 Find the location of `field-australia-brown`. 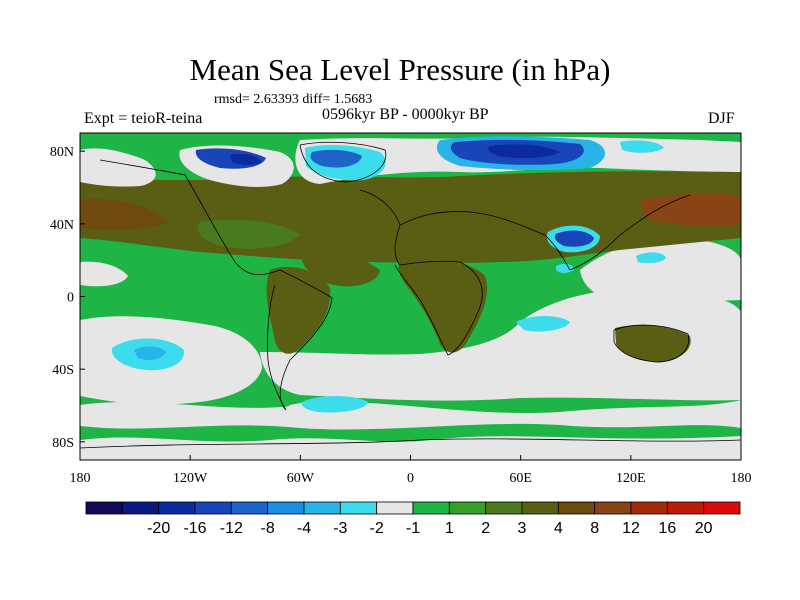

field-australia-brown is located at coordinates (653, 343).